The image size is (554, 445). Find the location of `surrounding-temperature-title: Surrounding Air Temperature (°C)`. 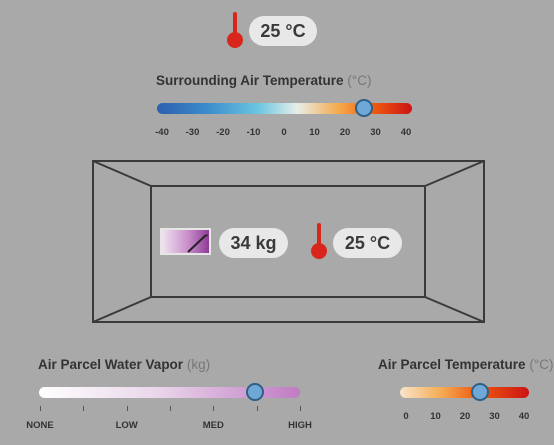

surrounding-temperature-title: Surrounding Air Temperature (°C) is located at coordinates (264, 80).